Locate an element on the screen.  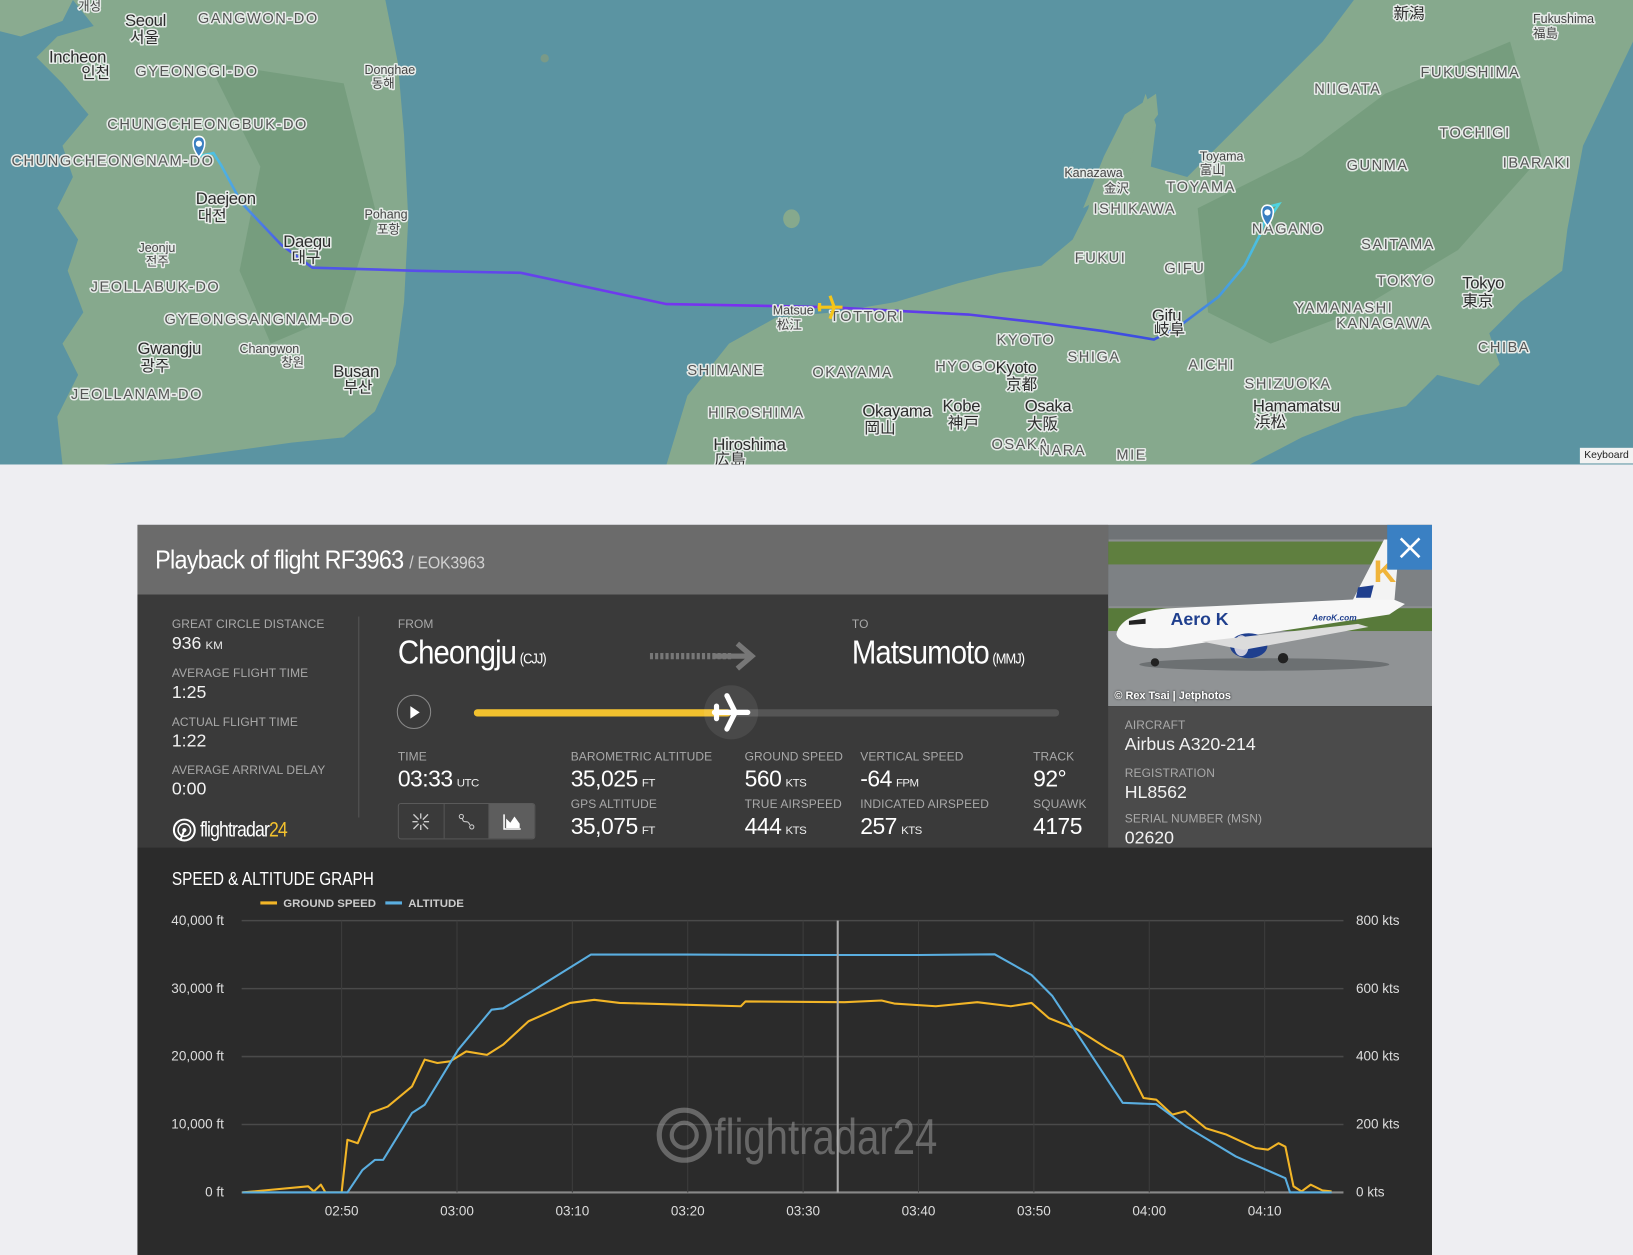
ias-unit: KTS is located at coordinates (911, 831).